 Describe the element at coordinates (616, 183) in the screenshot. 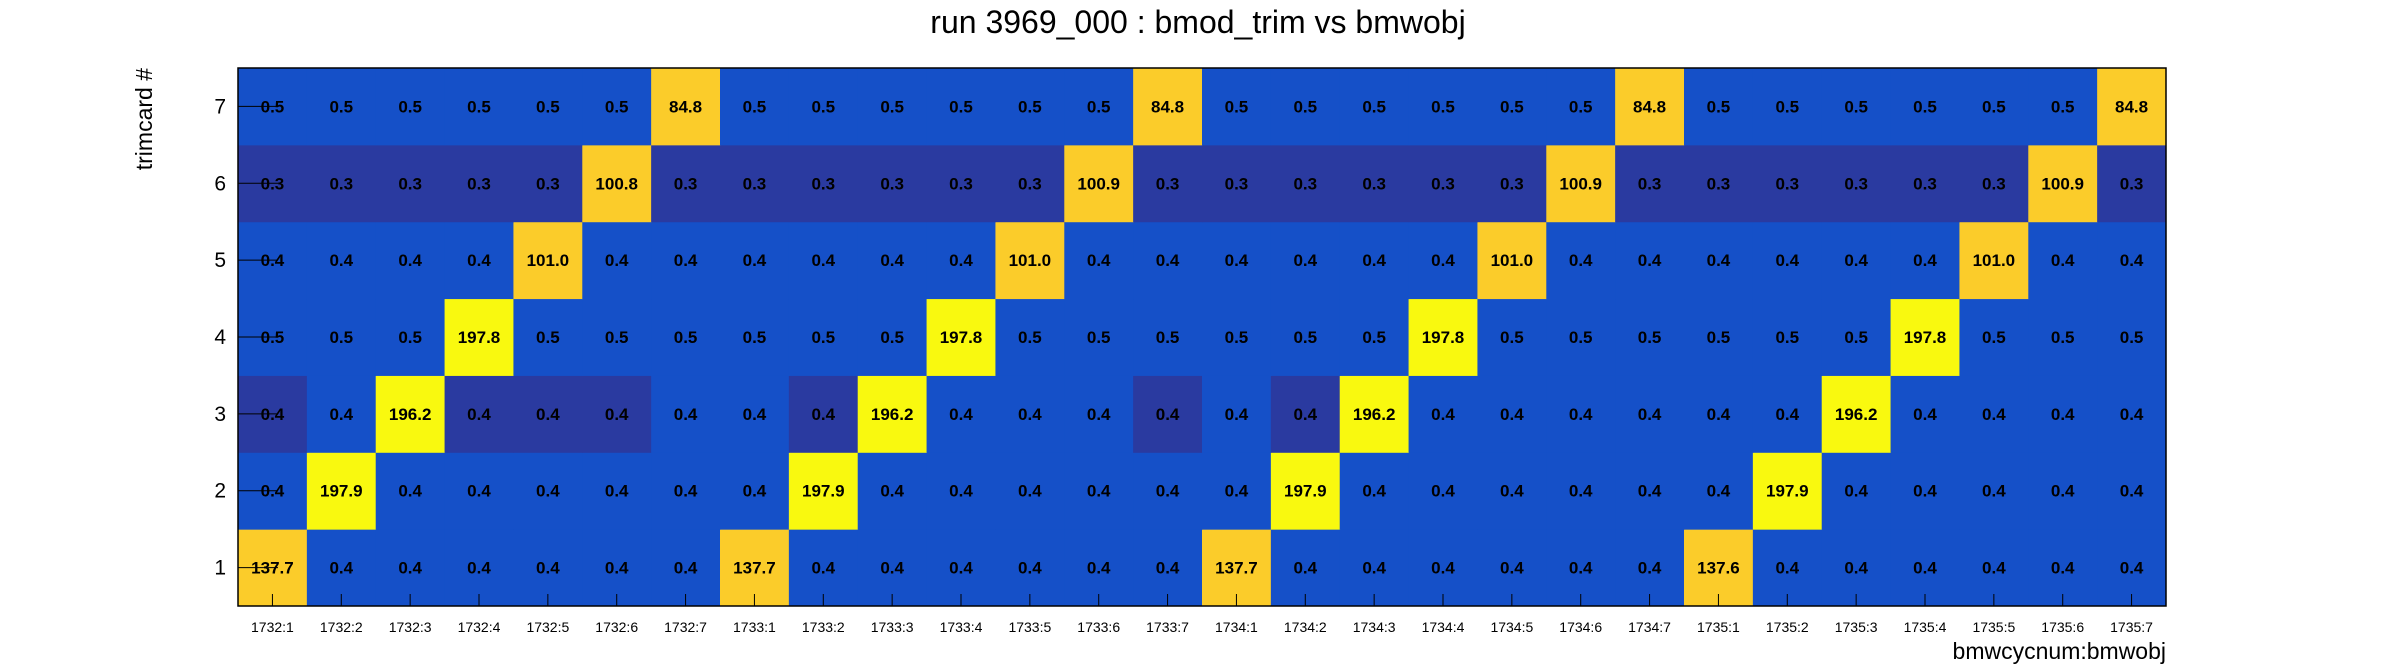

I see `cell-value-label: 100.8` at that location.